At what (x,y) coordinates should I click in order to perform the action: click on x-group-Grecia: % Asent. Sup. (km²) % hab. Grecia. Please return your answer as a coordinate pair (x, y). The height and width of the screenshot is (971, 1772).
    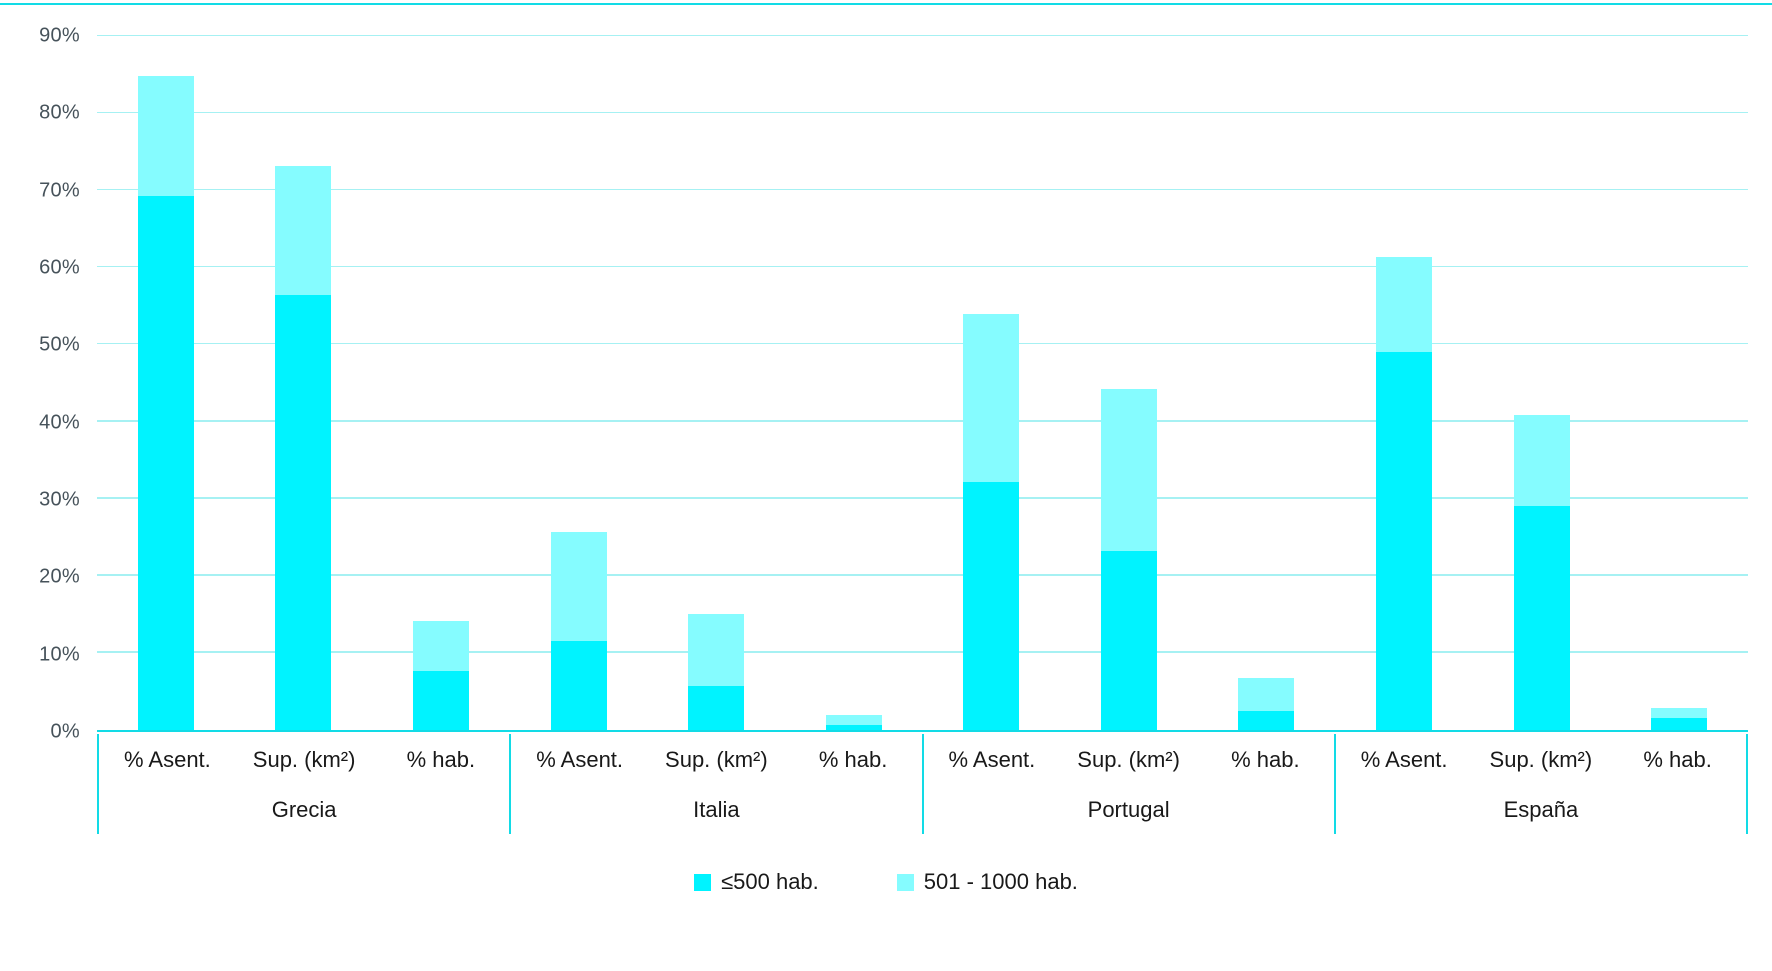
    Looking at the image, I should click on (303, 784).